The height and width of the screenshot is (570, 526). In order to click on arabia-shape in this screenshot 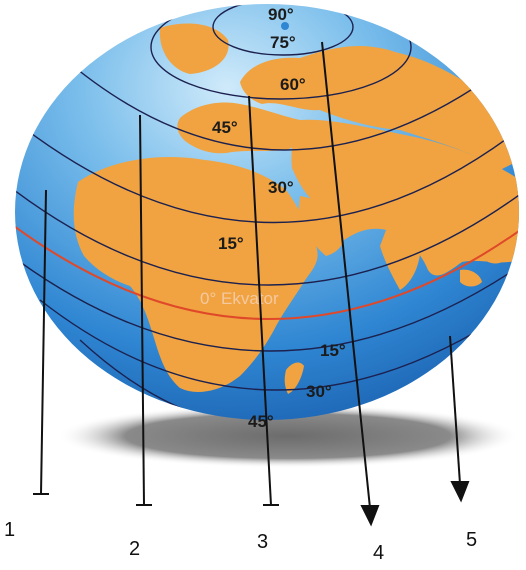, I will do `click(322, 226)`.